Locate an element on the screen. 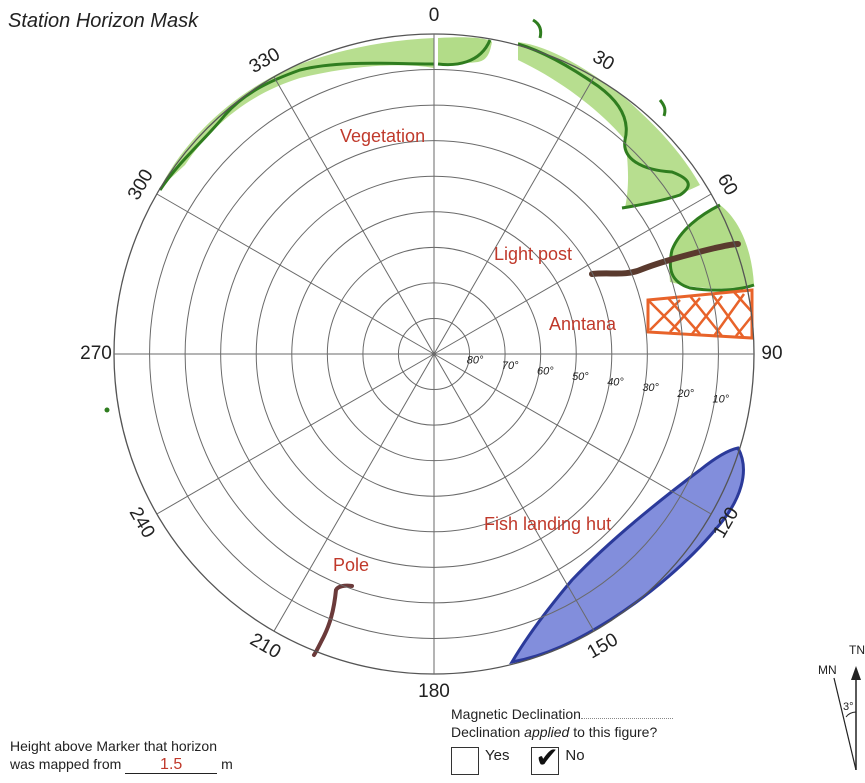  elevation-label: 30° is located at coordinates (650, 388).